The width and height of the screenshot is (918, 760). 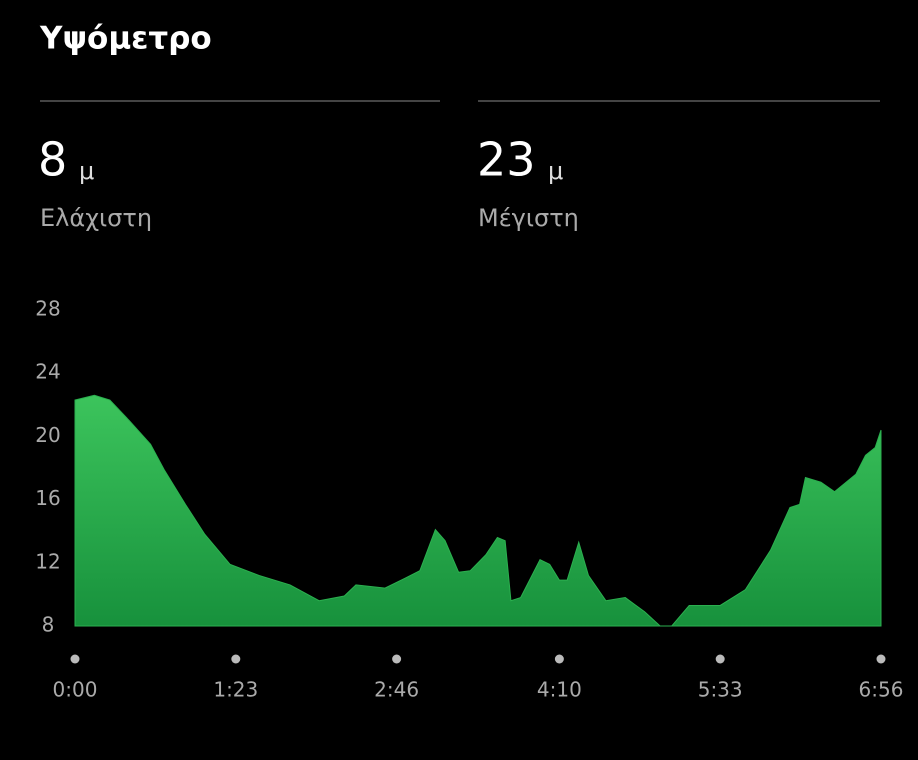 I want to click on x-tick-label: 2:46, so click(x=396, y=690).